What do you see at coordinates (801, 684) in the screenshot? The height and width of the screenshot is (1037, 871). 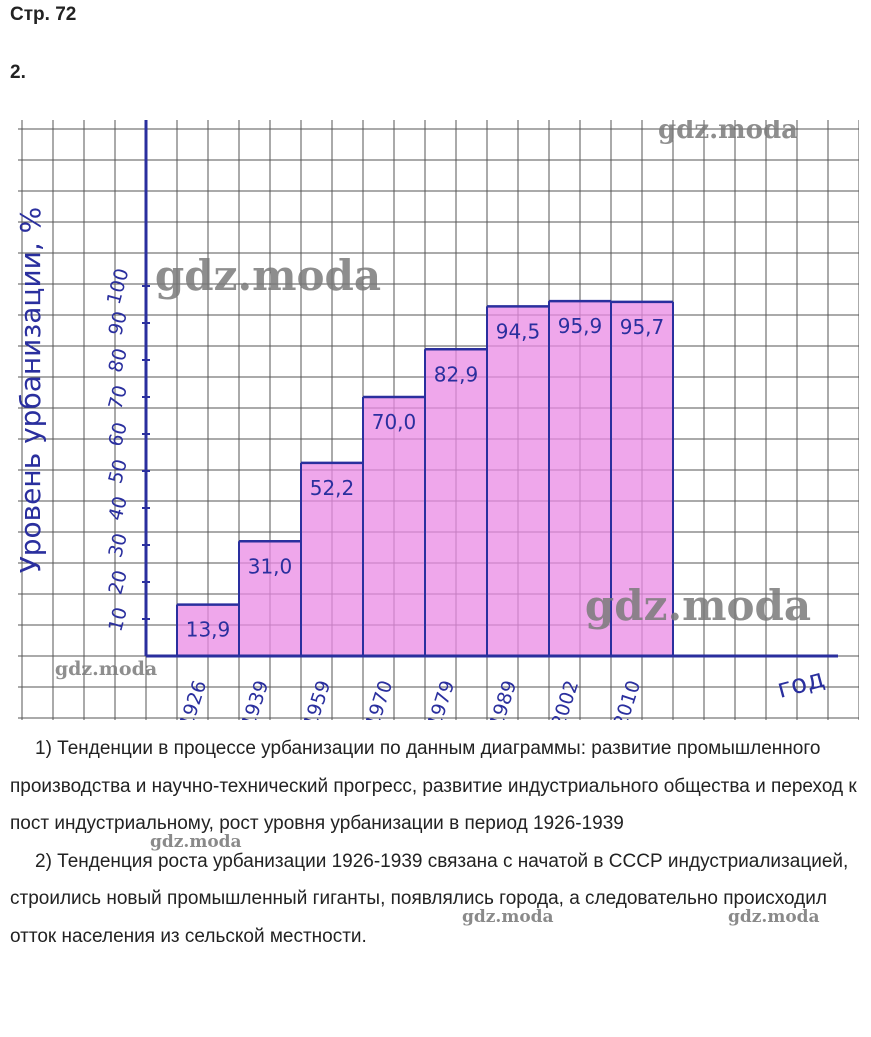 I see `x-axis-title: год` at bounding box center [801, 684].